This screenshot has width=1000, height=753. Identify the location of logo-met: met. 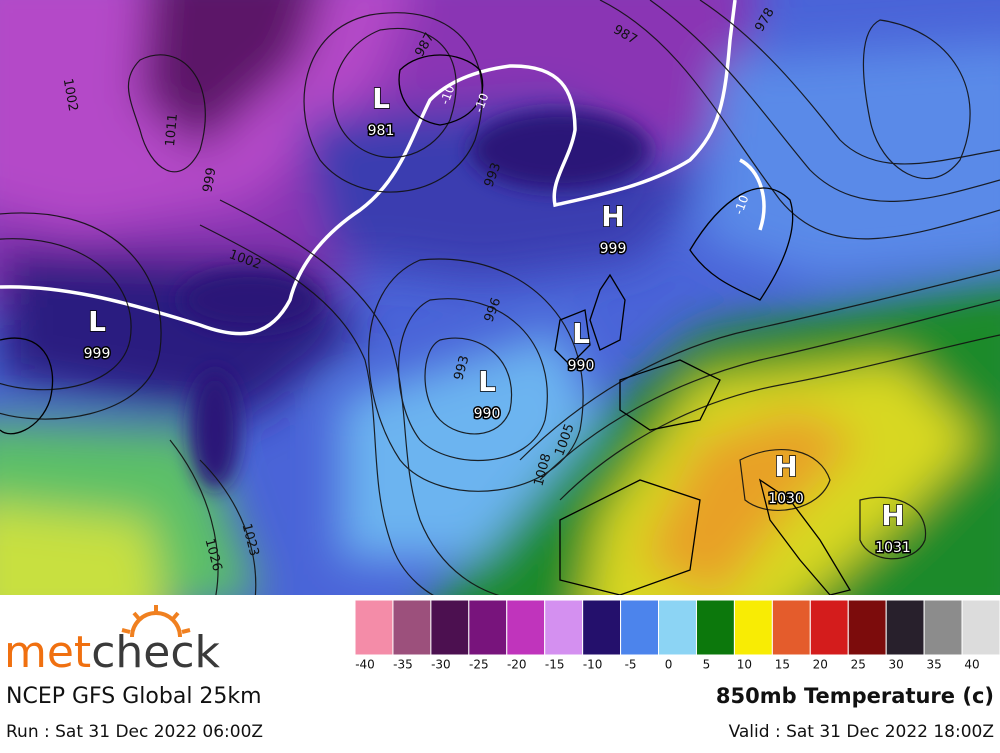
(47, 652).